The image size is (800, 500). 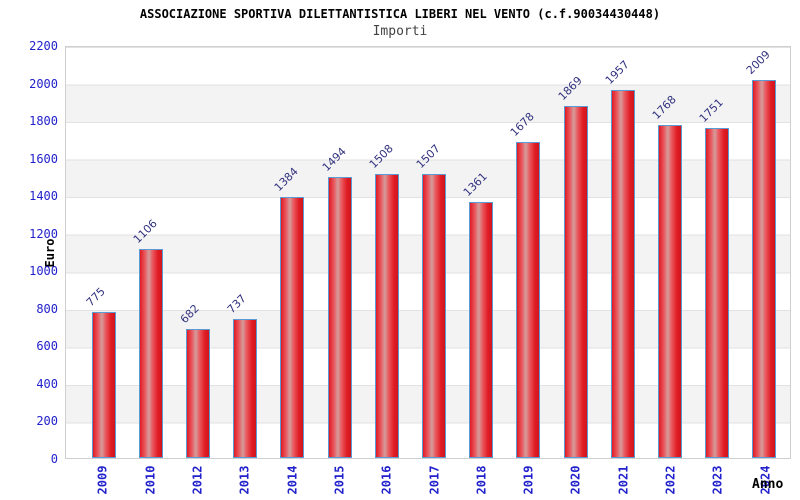 What do you see at coordinates (528, 300) in the screenshot?
I see `bar-2019` at bounding box center [528, 300].